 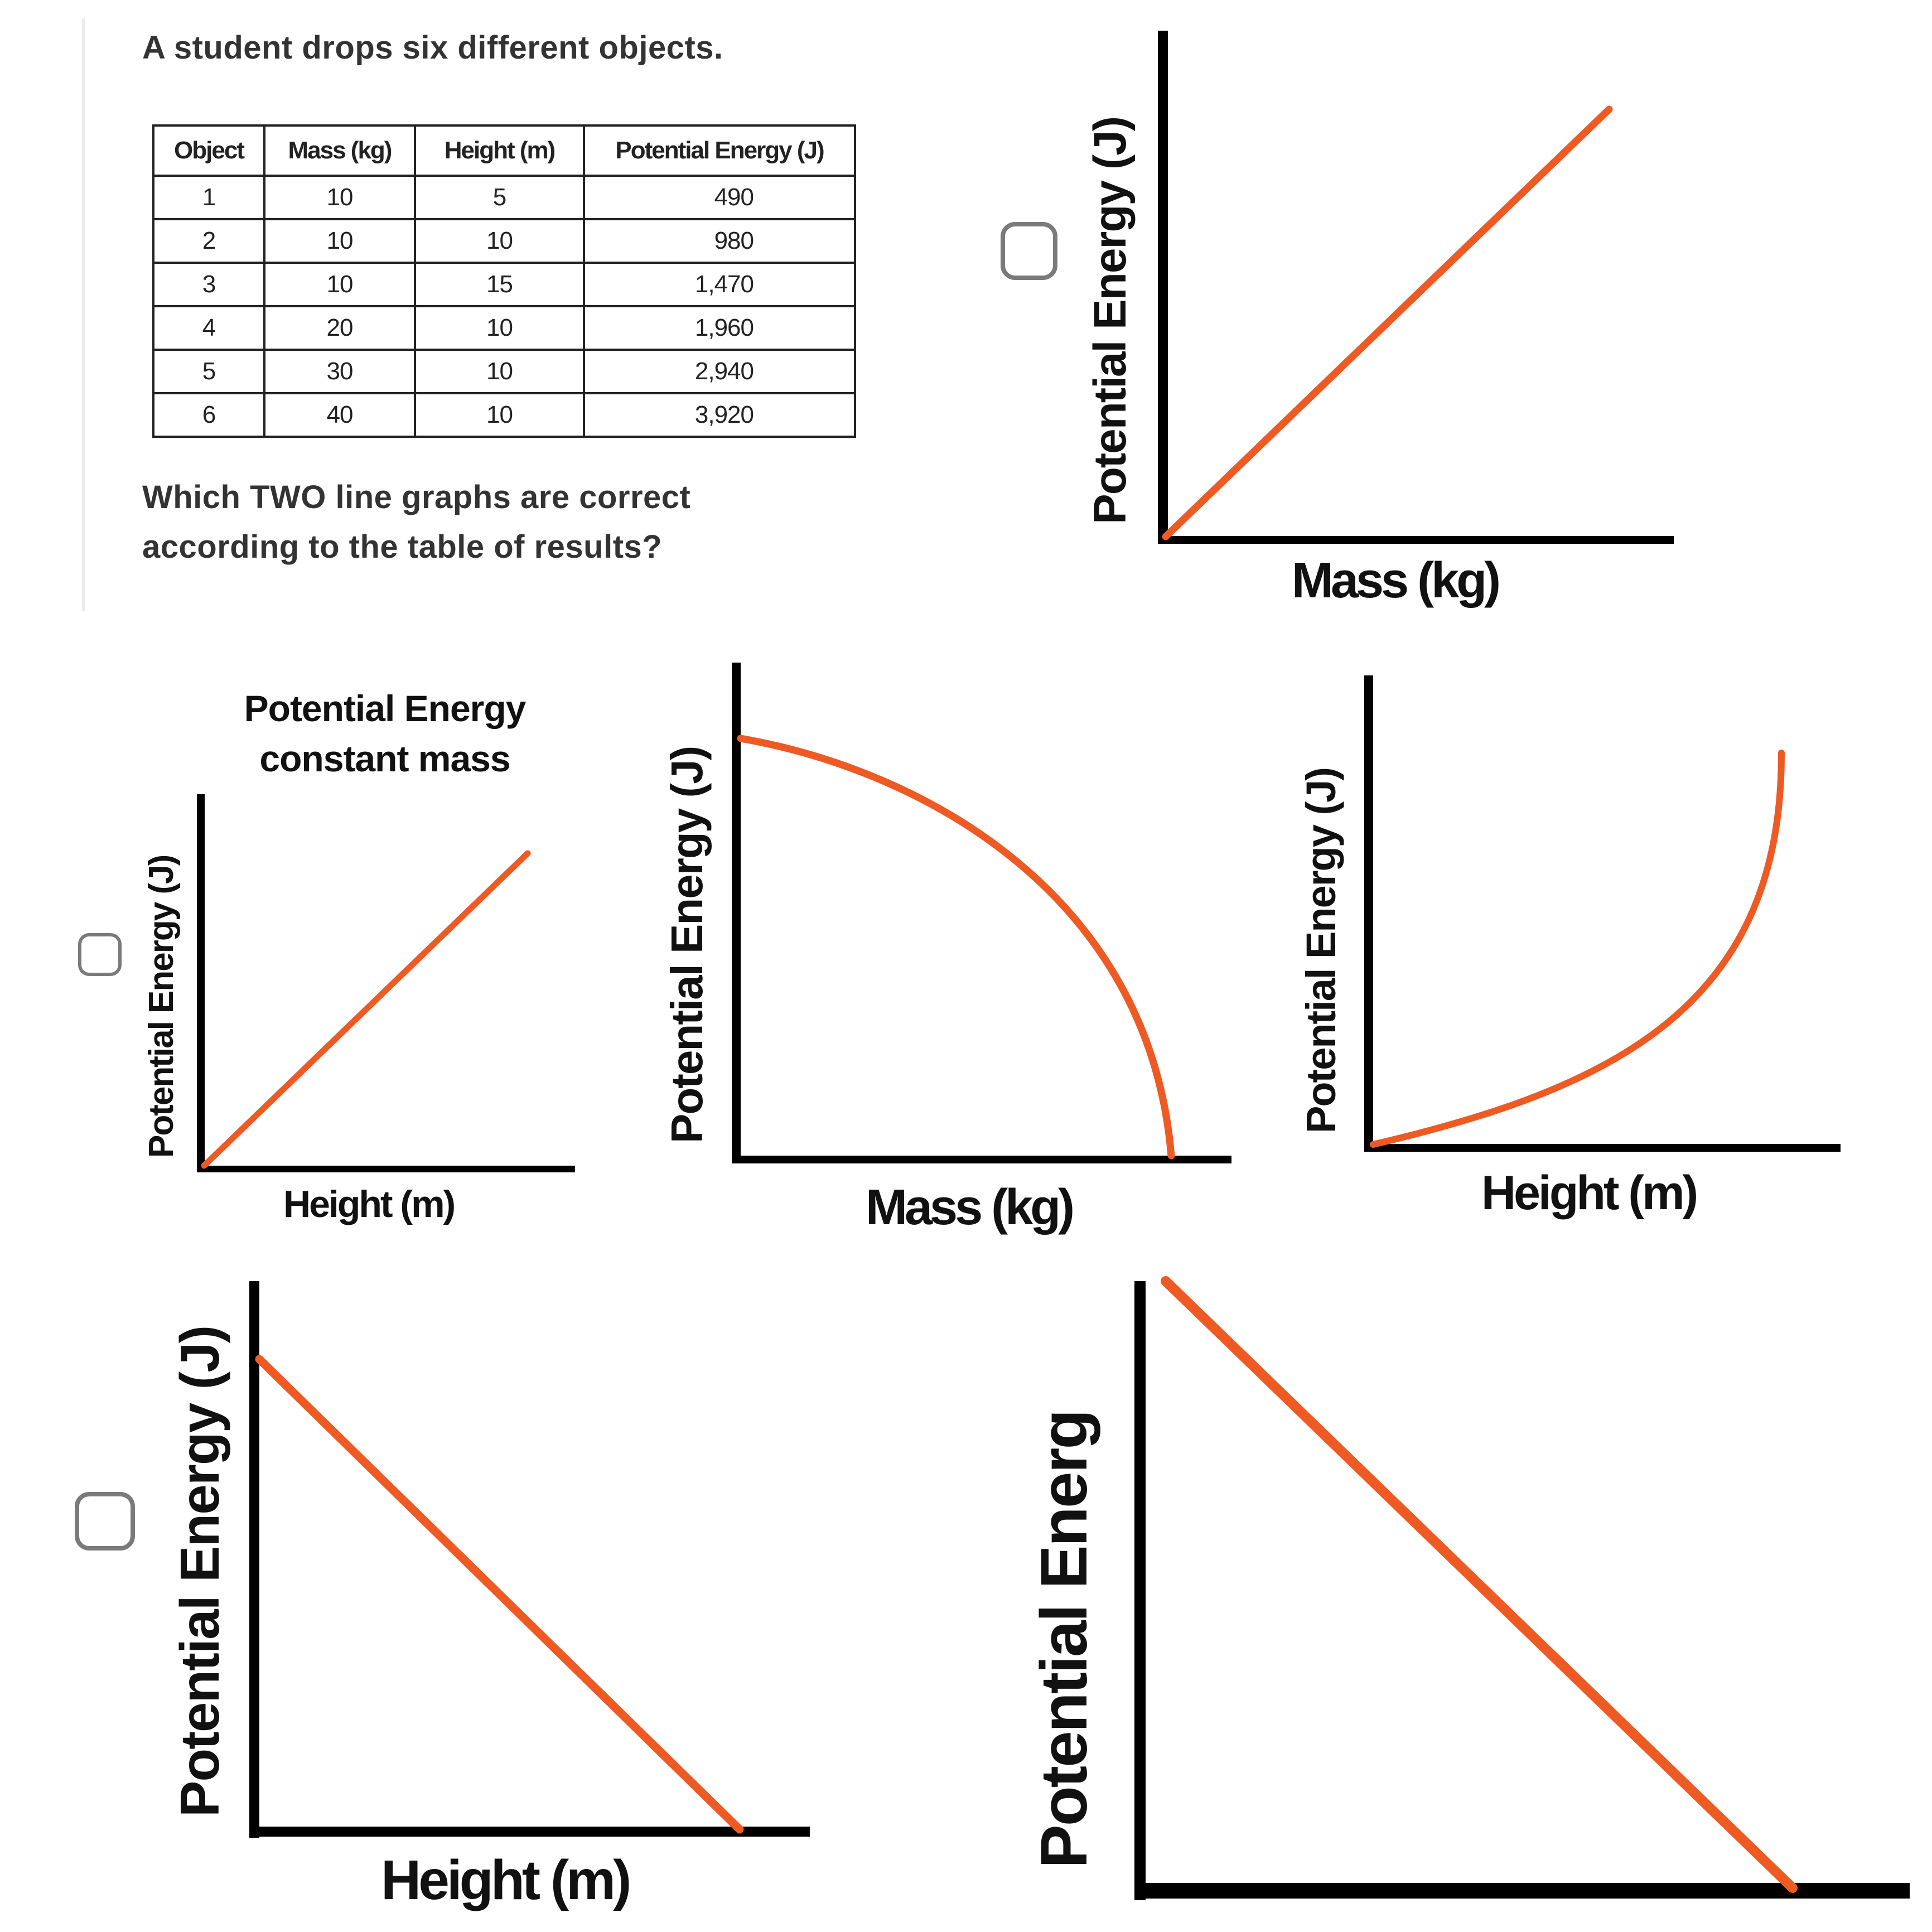 I want to click on graph-e-x-label: Height (m), so click(x=506, y=1880).